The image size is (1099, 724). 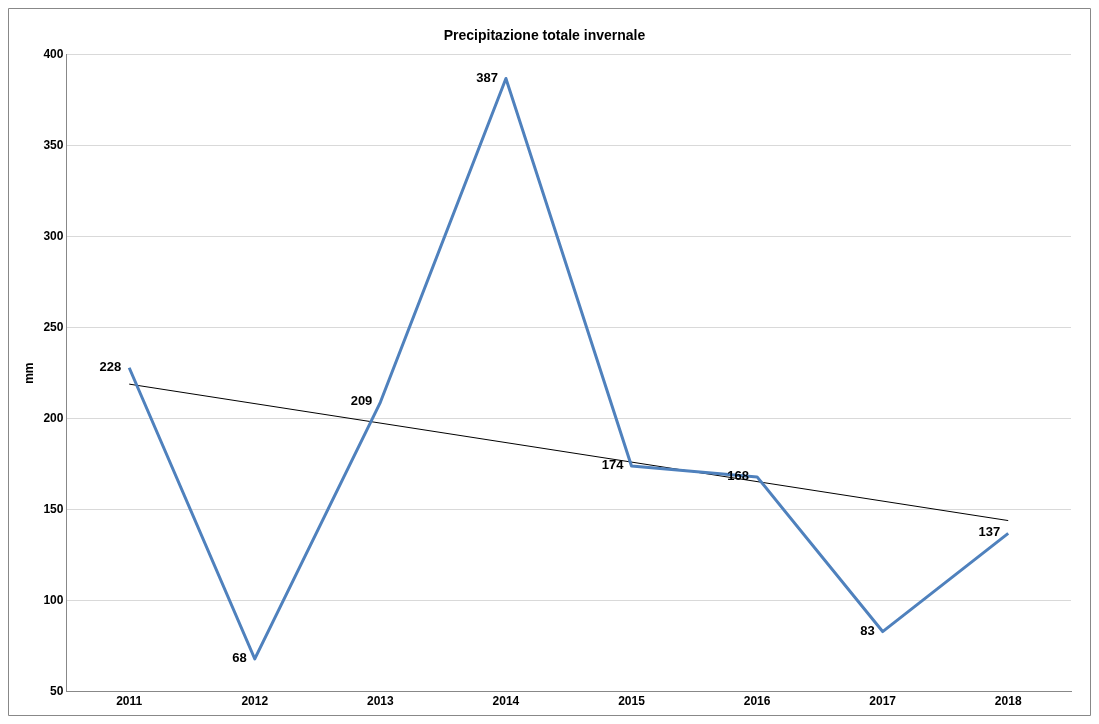 What do you see at coordinates (506, 701) in the screenshot?
I see `x-tick-label: 2014` at bounding box center [506, 701].